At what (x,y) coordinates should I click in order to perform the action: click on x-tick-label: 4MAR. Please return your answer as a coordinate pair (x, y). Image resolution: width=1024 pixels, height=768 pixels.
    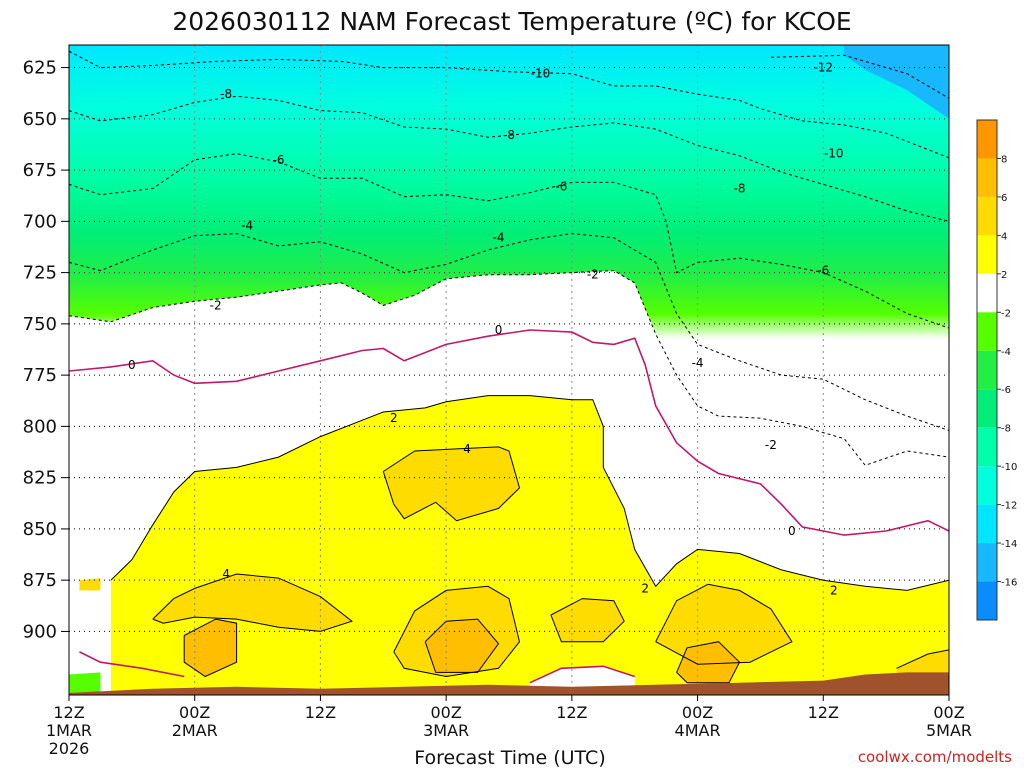
    Looking at the image, I should click on (698, 730).